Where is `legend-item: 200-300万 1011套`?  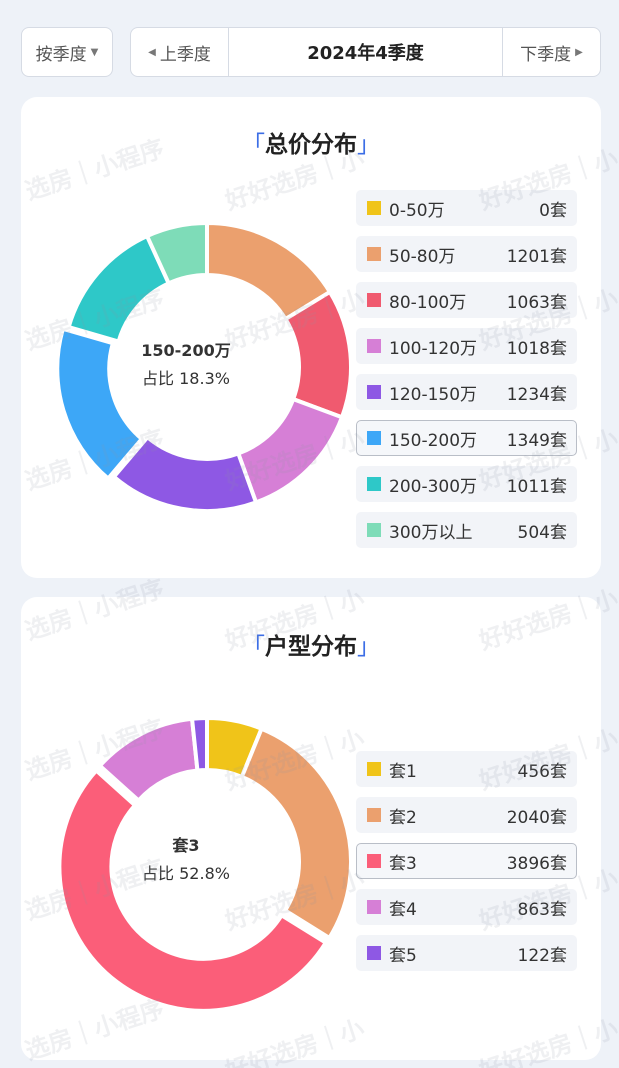
legend-item: 200-300万 1011套 is located at coordinates (466, 484).